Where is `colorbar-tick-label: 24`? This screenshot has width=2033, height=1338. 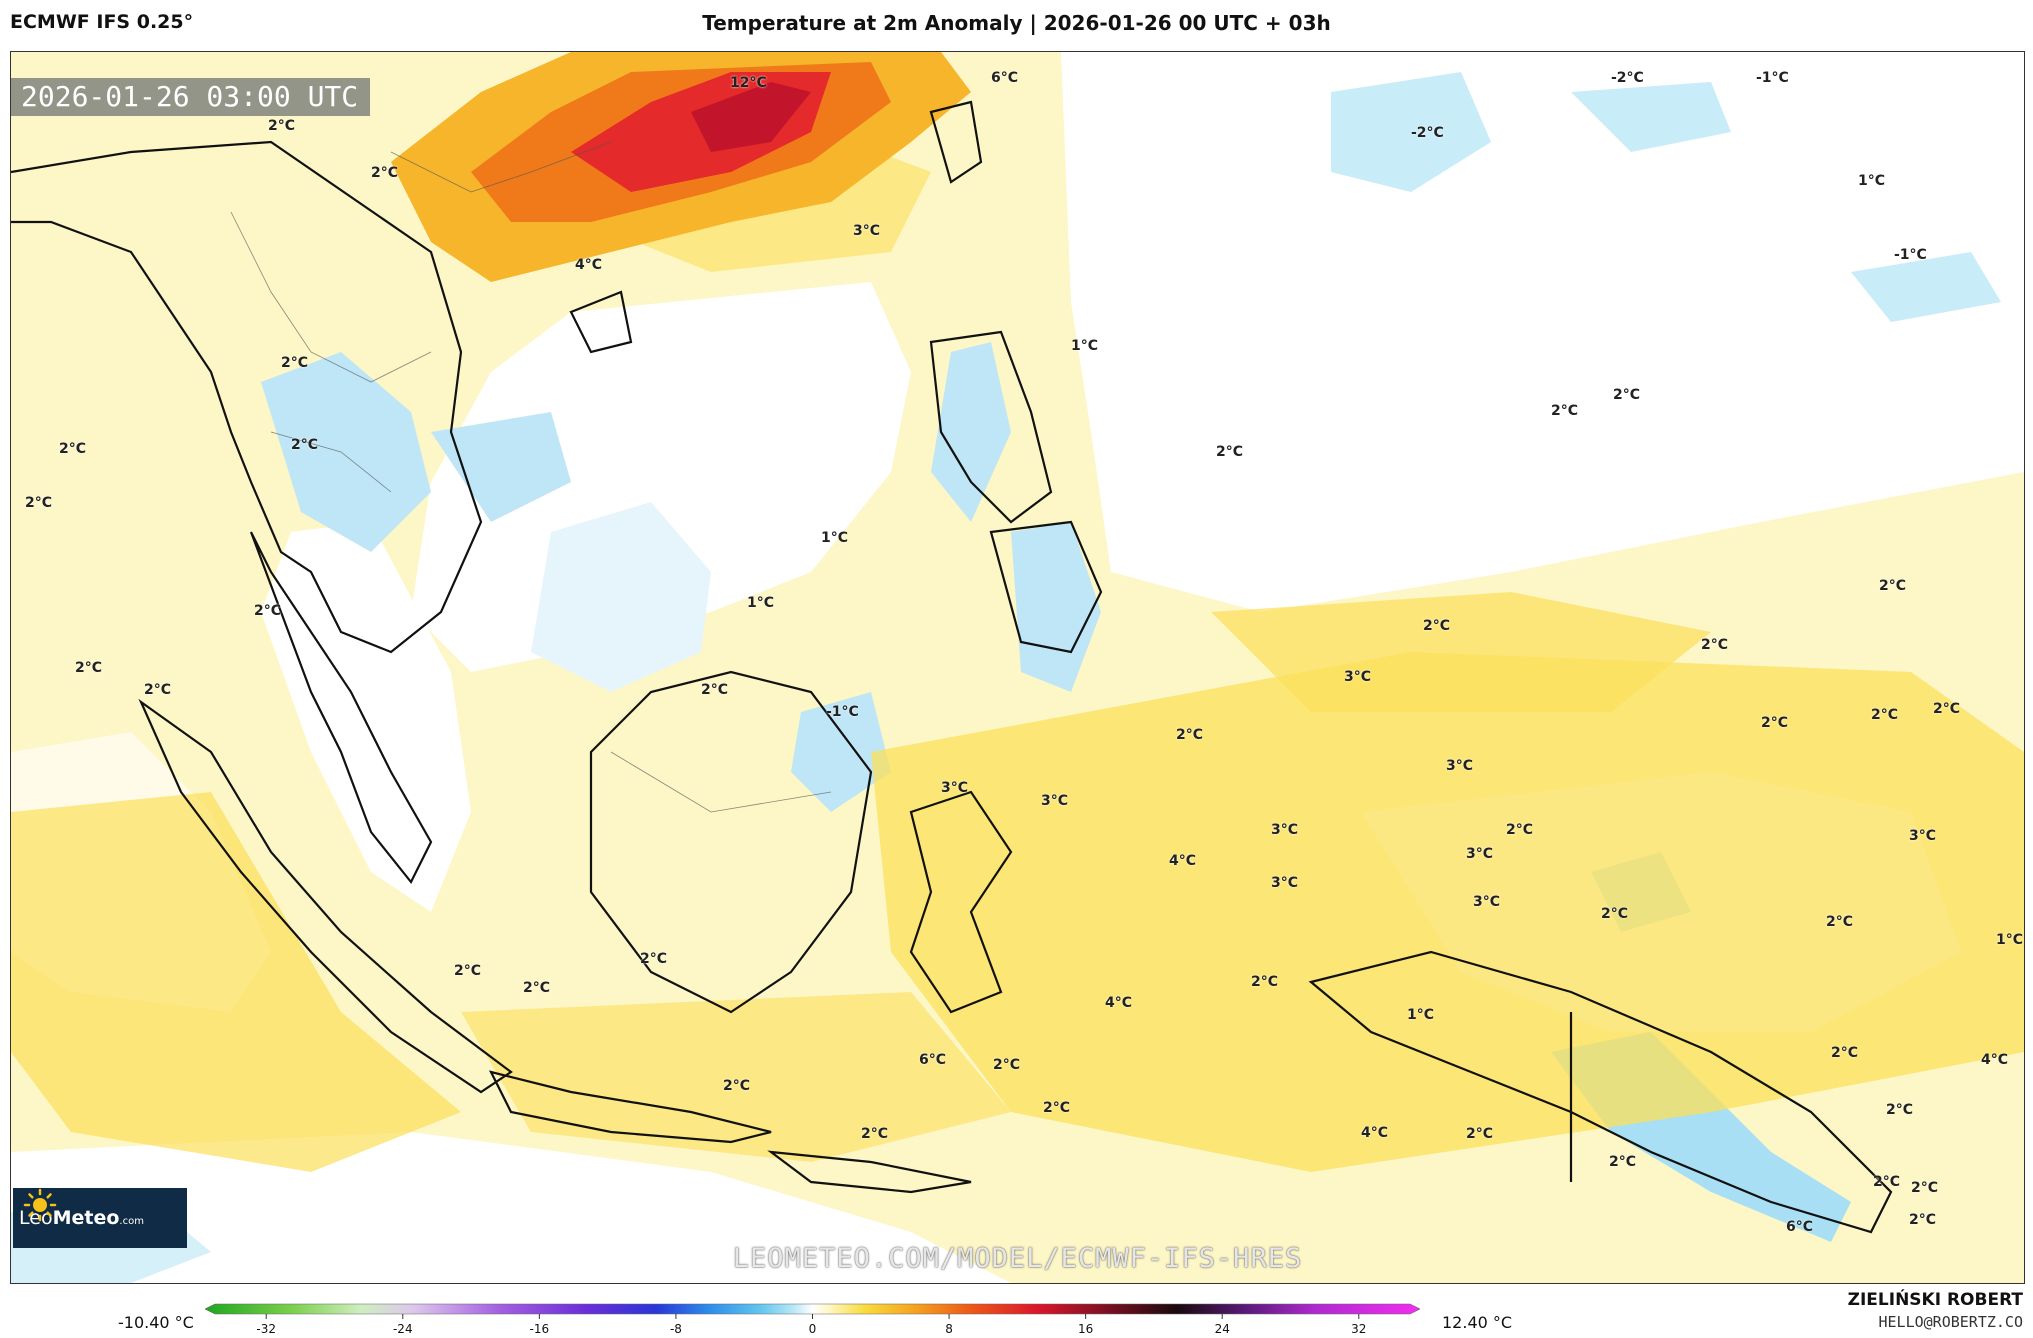
colorbar-tick-label: 24 is located at coordinates (1222, 1329).